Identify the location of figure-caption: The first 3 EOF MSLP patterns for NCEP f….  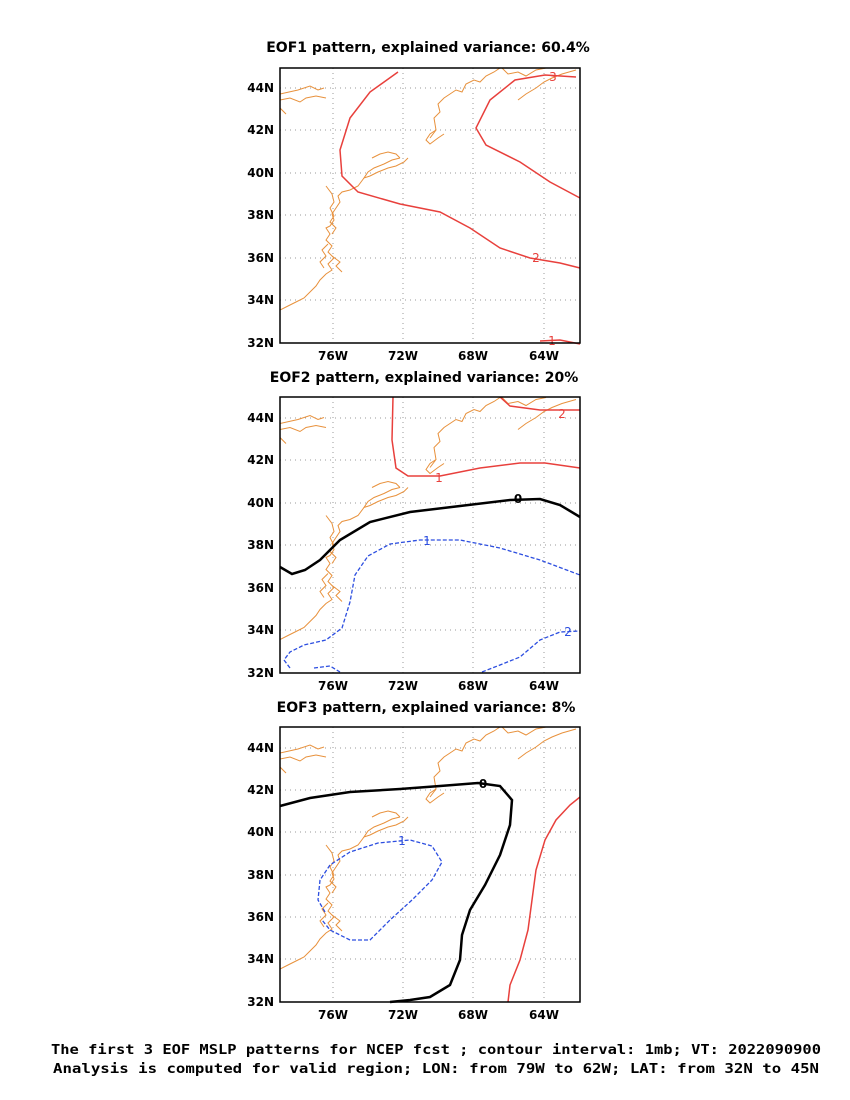
(436, 1060).